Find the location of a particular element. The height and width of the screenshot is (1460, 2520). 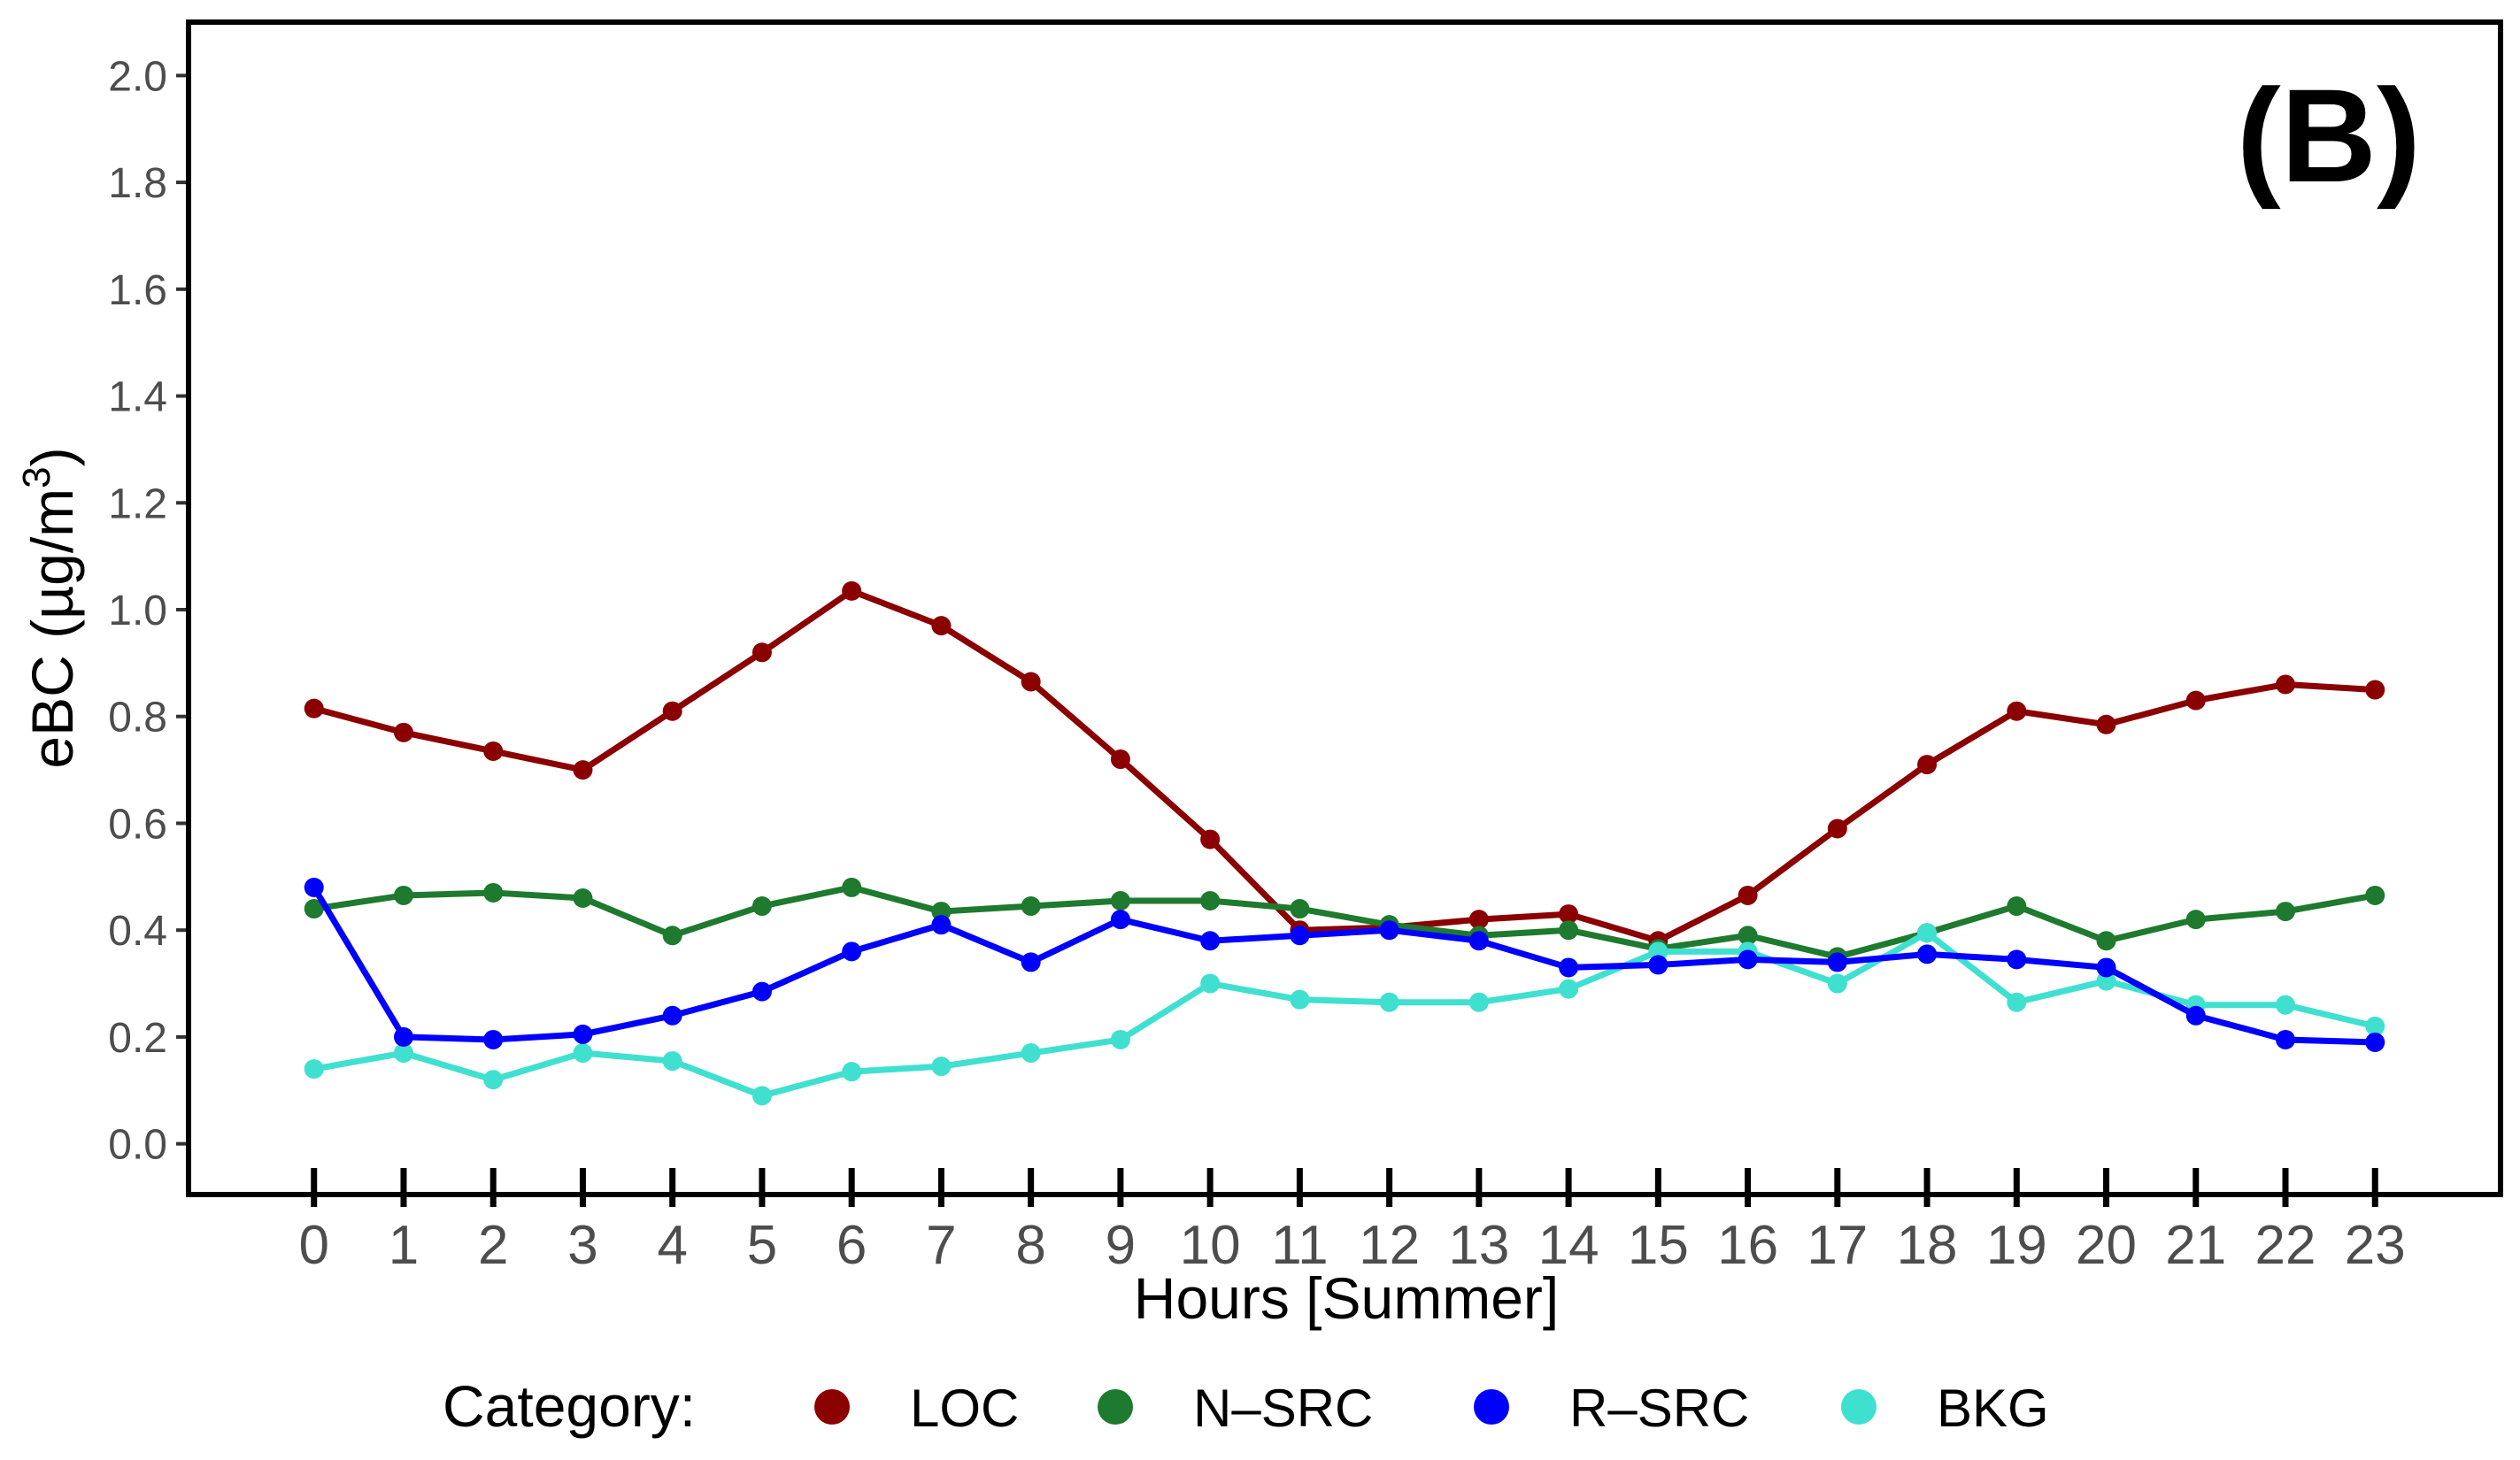

legend-key-n-src is located at coordinates (1115, 1407).